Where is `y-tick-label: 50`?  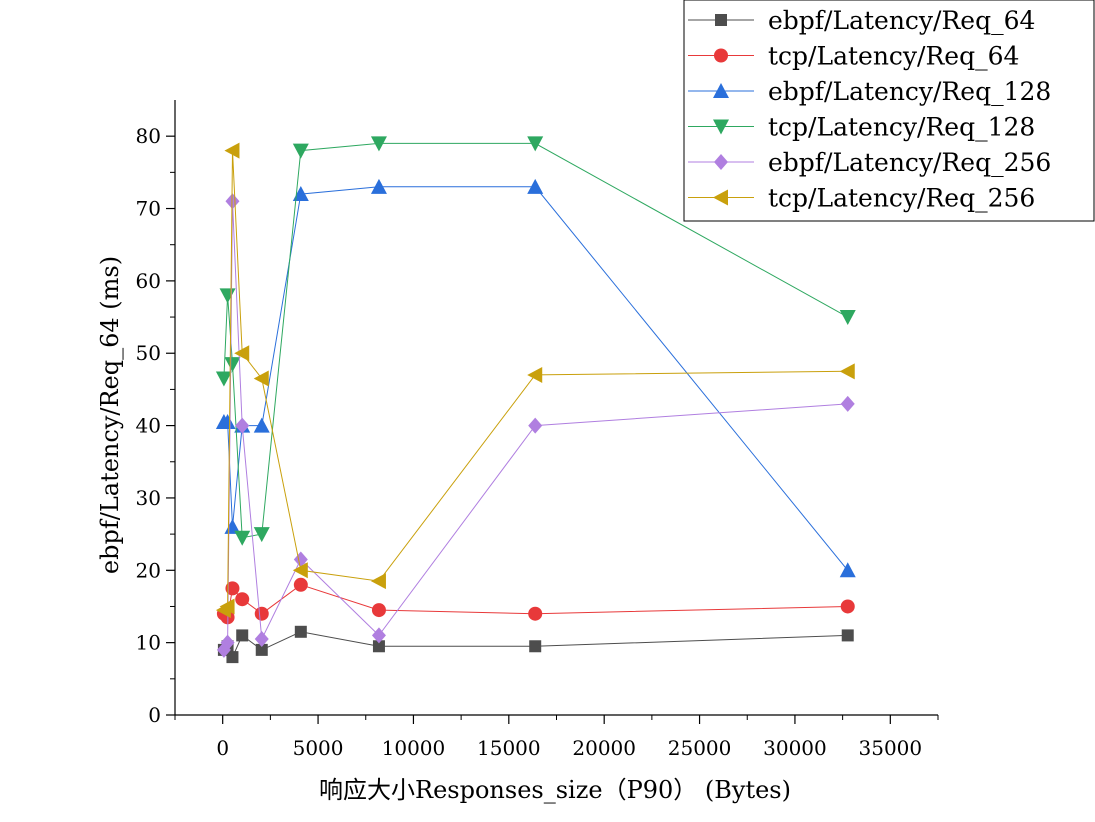
y-tick-label: 50 is located at coordinates (148, 353).